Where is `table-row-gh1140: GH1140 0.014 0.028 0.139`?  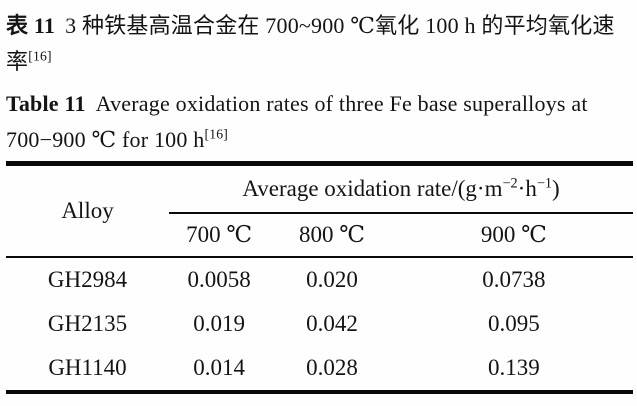 table-row-gh1140: GH1140 0.014 0.028 0.139 is located at coordinates (319, 369).